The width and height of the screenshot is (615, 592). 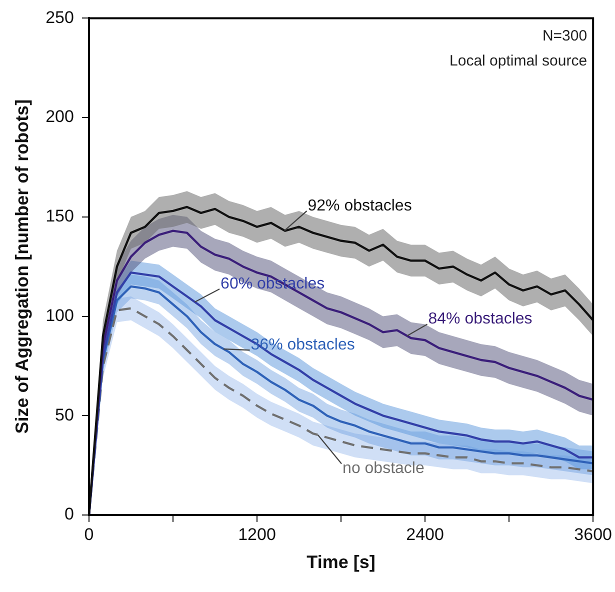 What do you see at coordinates (593, 534) in the screenshot?
I see `x-tick-label: 3600` at bounding box center [593, 534].